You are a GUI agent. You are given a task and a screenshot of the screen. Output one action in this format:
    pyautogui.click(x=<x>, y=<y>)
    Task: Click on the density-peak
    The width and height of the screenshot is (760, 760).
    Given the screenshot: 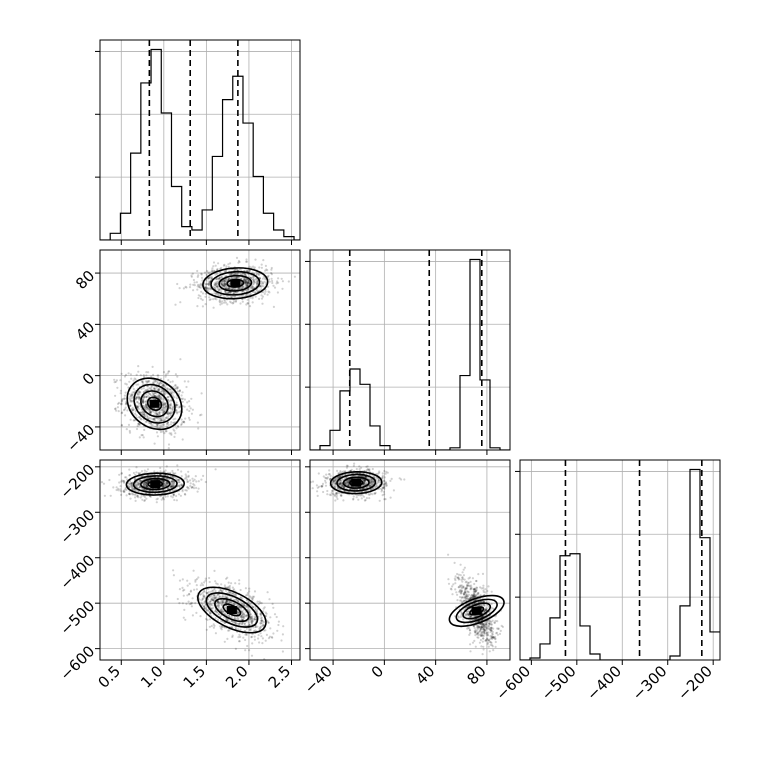 What is the action you would take?
    pyautogui.click(x=231, y=610)
    